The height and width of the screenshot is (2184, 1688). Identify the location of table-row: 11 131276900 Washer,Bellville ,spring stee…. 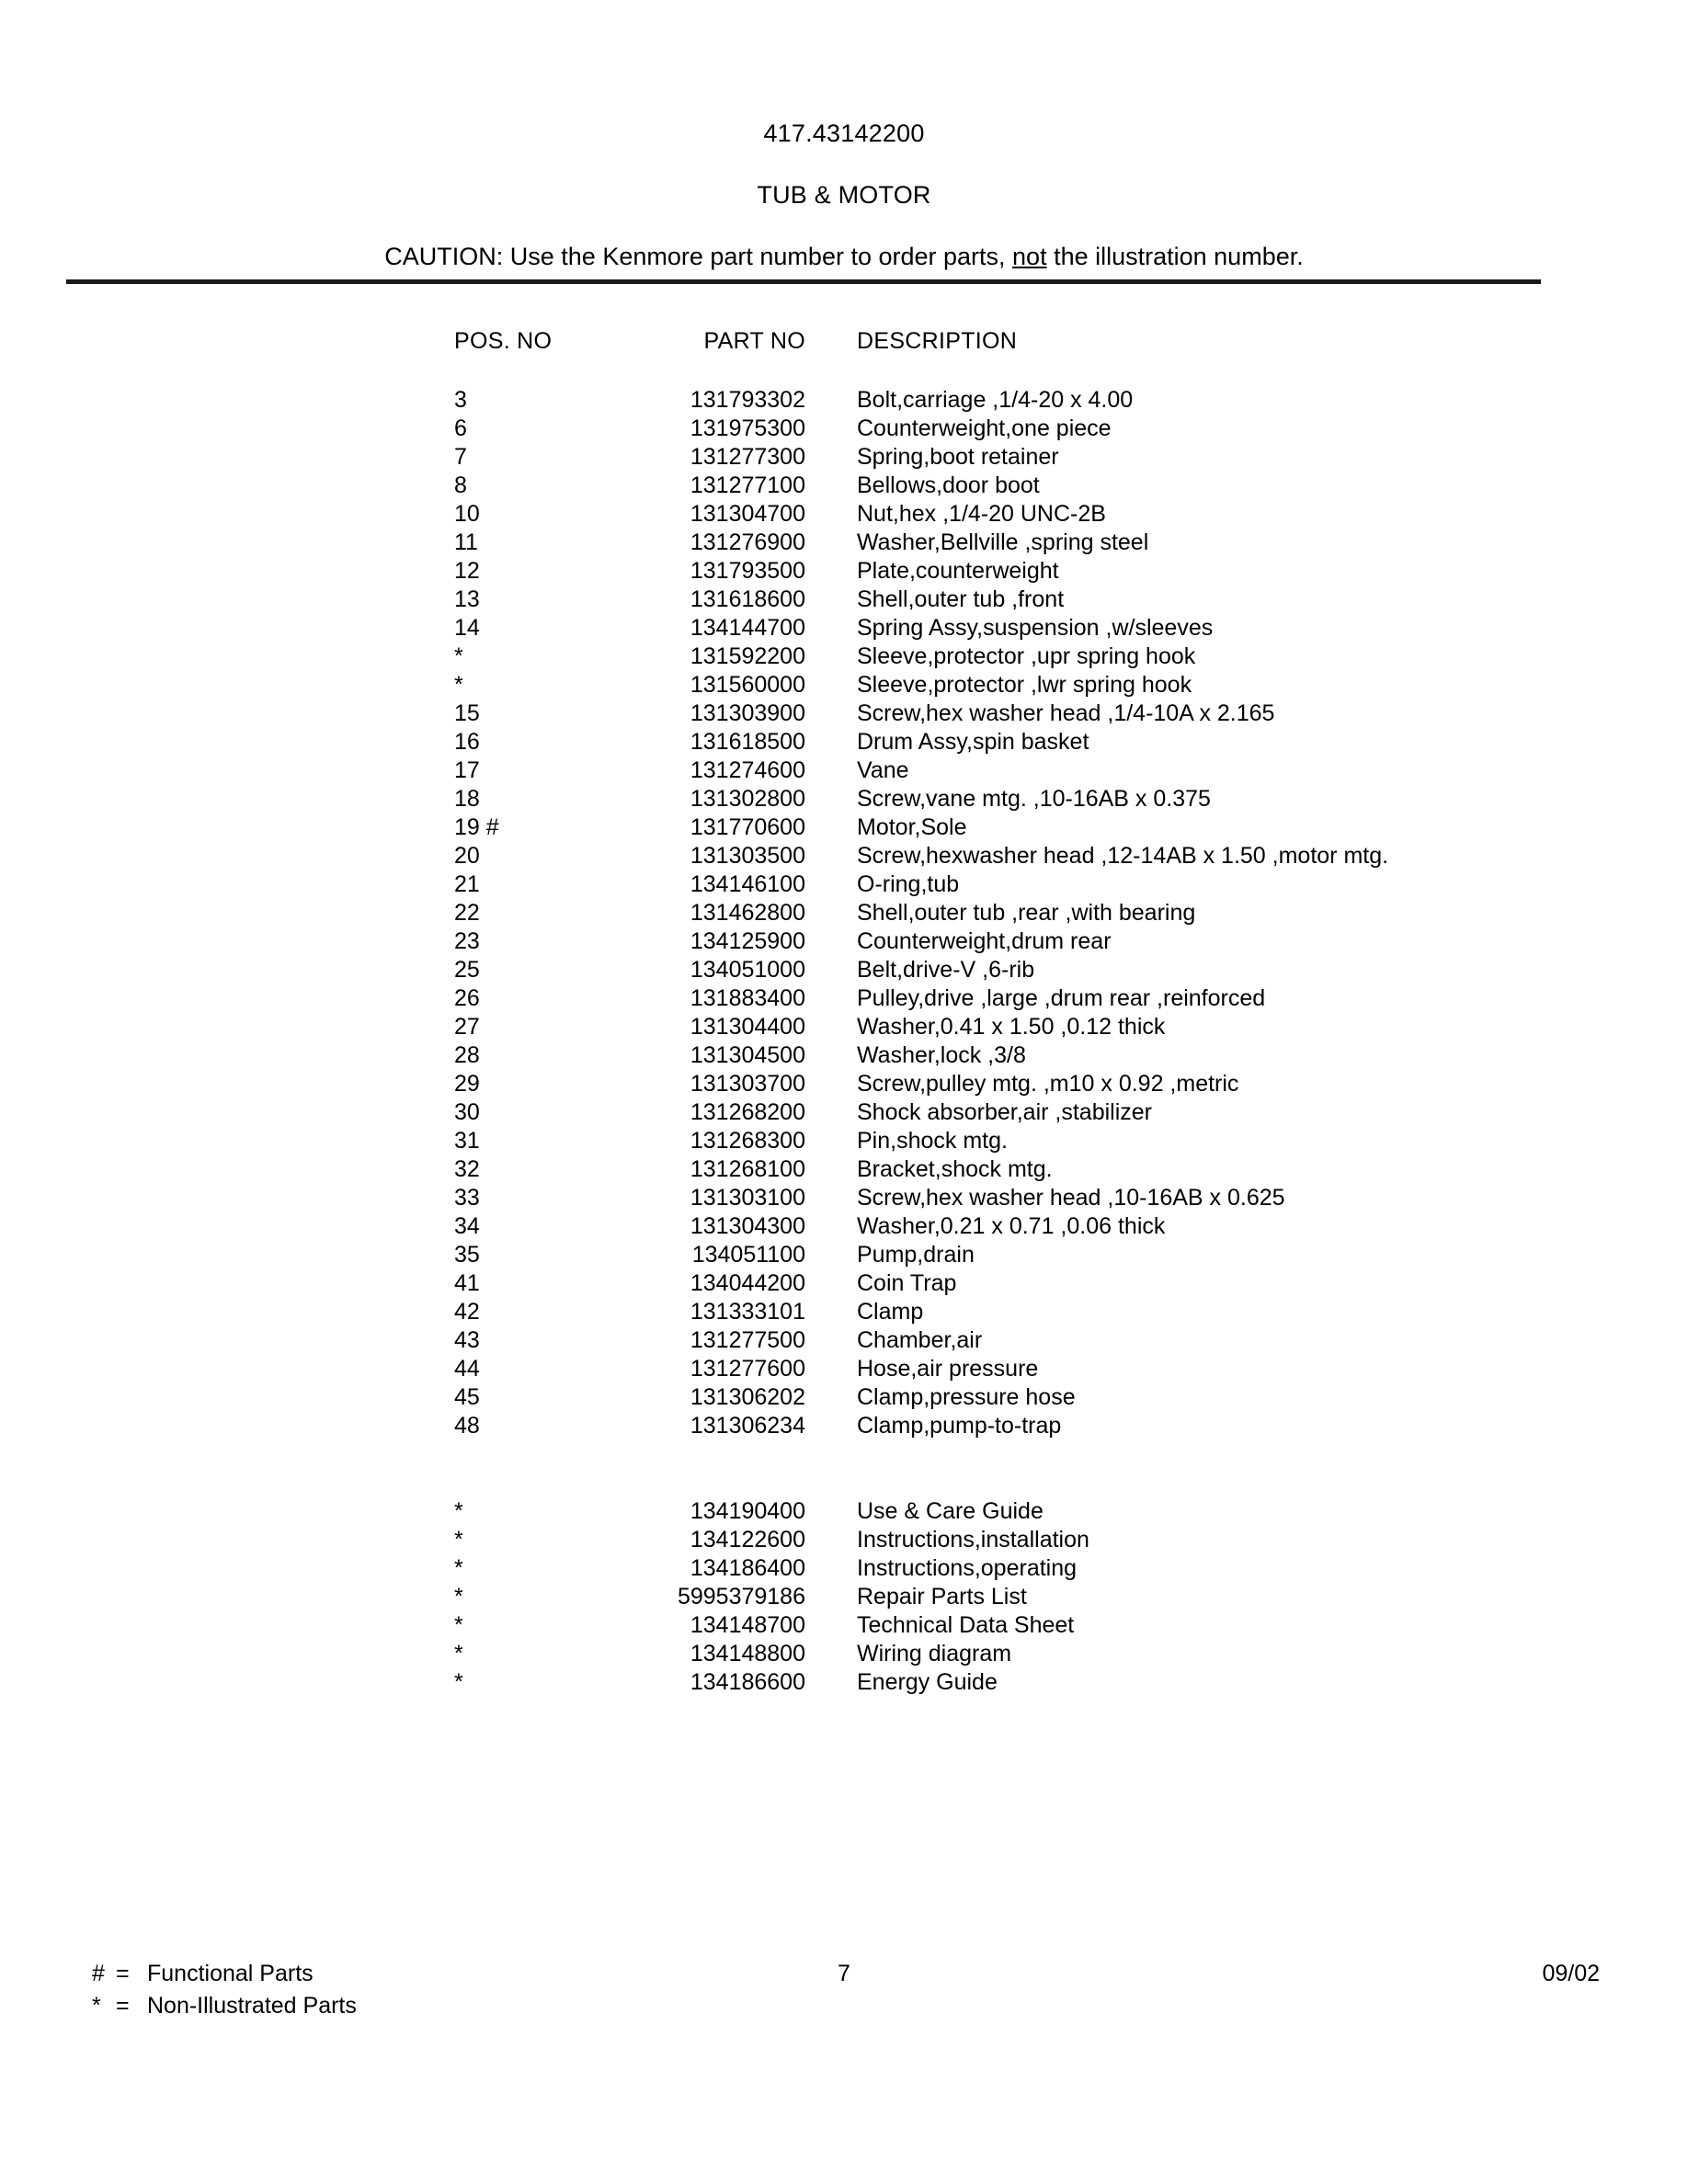
(844, 543).